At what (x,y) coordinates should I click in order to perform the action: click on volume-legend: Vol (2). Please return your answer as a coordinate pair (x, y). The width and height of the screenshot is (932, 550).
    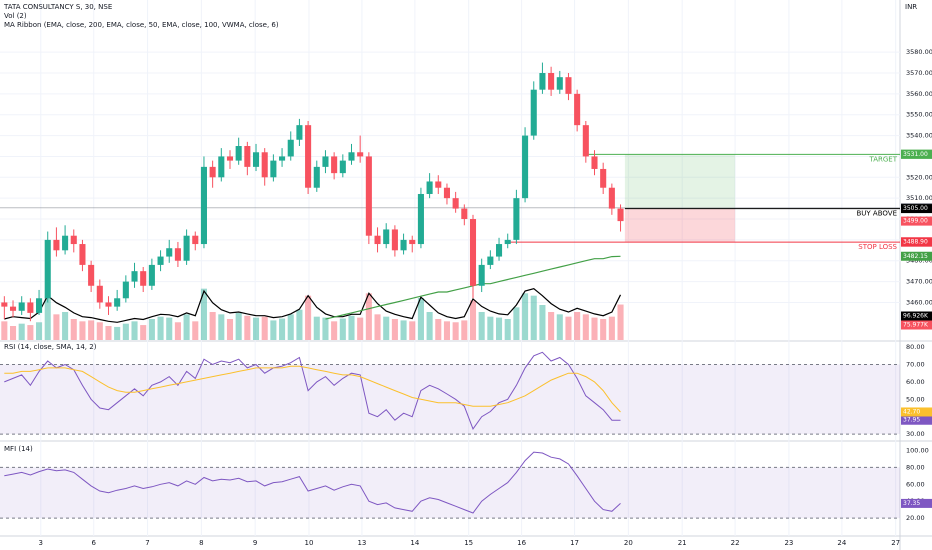
    Looking at the image, I should click on (15, 16).